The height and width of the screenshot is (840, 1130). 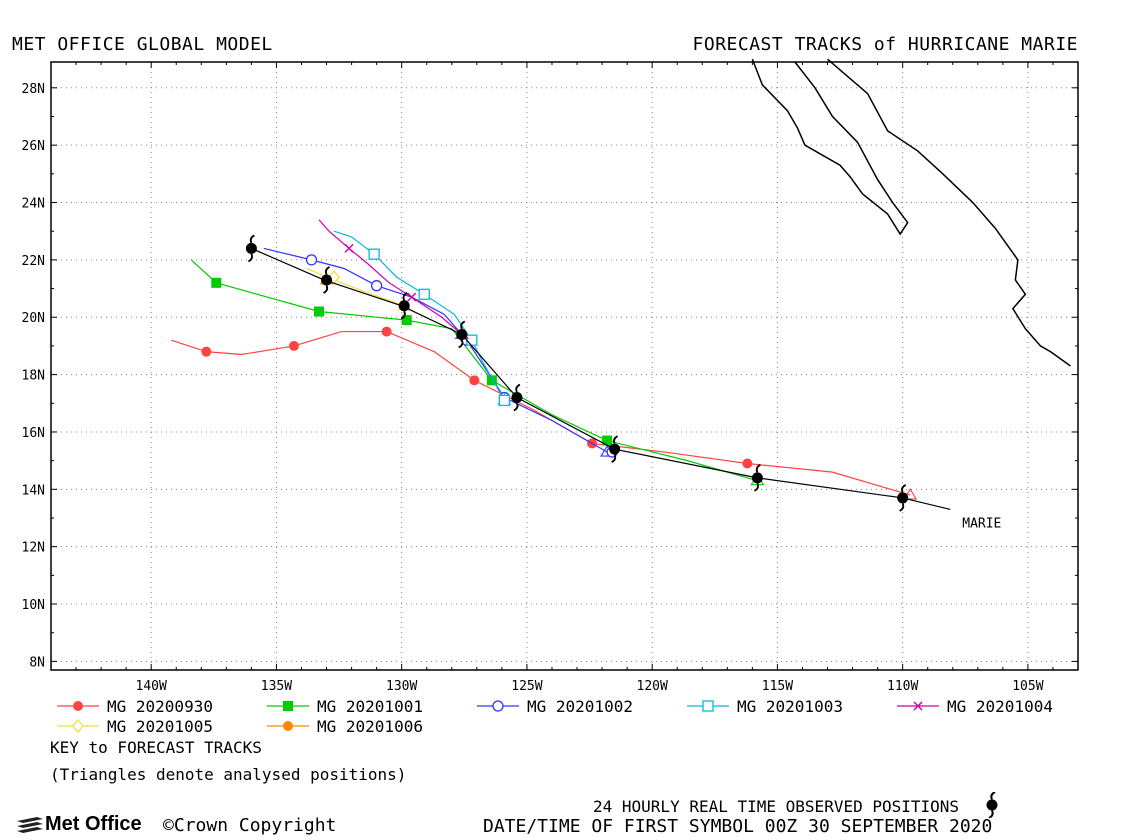 I want to click on key-note: (Triangles denote analysed positions), so click(x=228, y=774).